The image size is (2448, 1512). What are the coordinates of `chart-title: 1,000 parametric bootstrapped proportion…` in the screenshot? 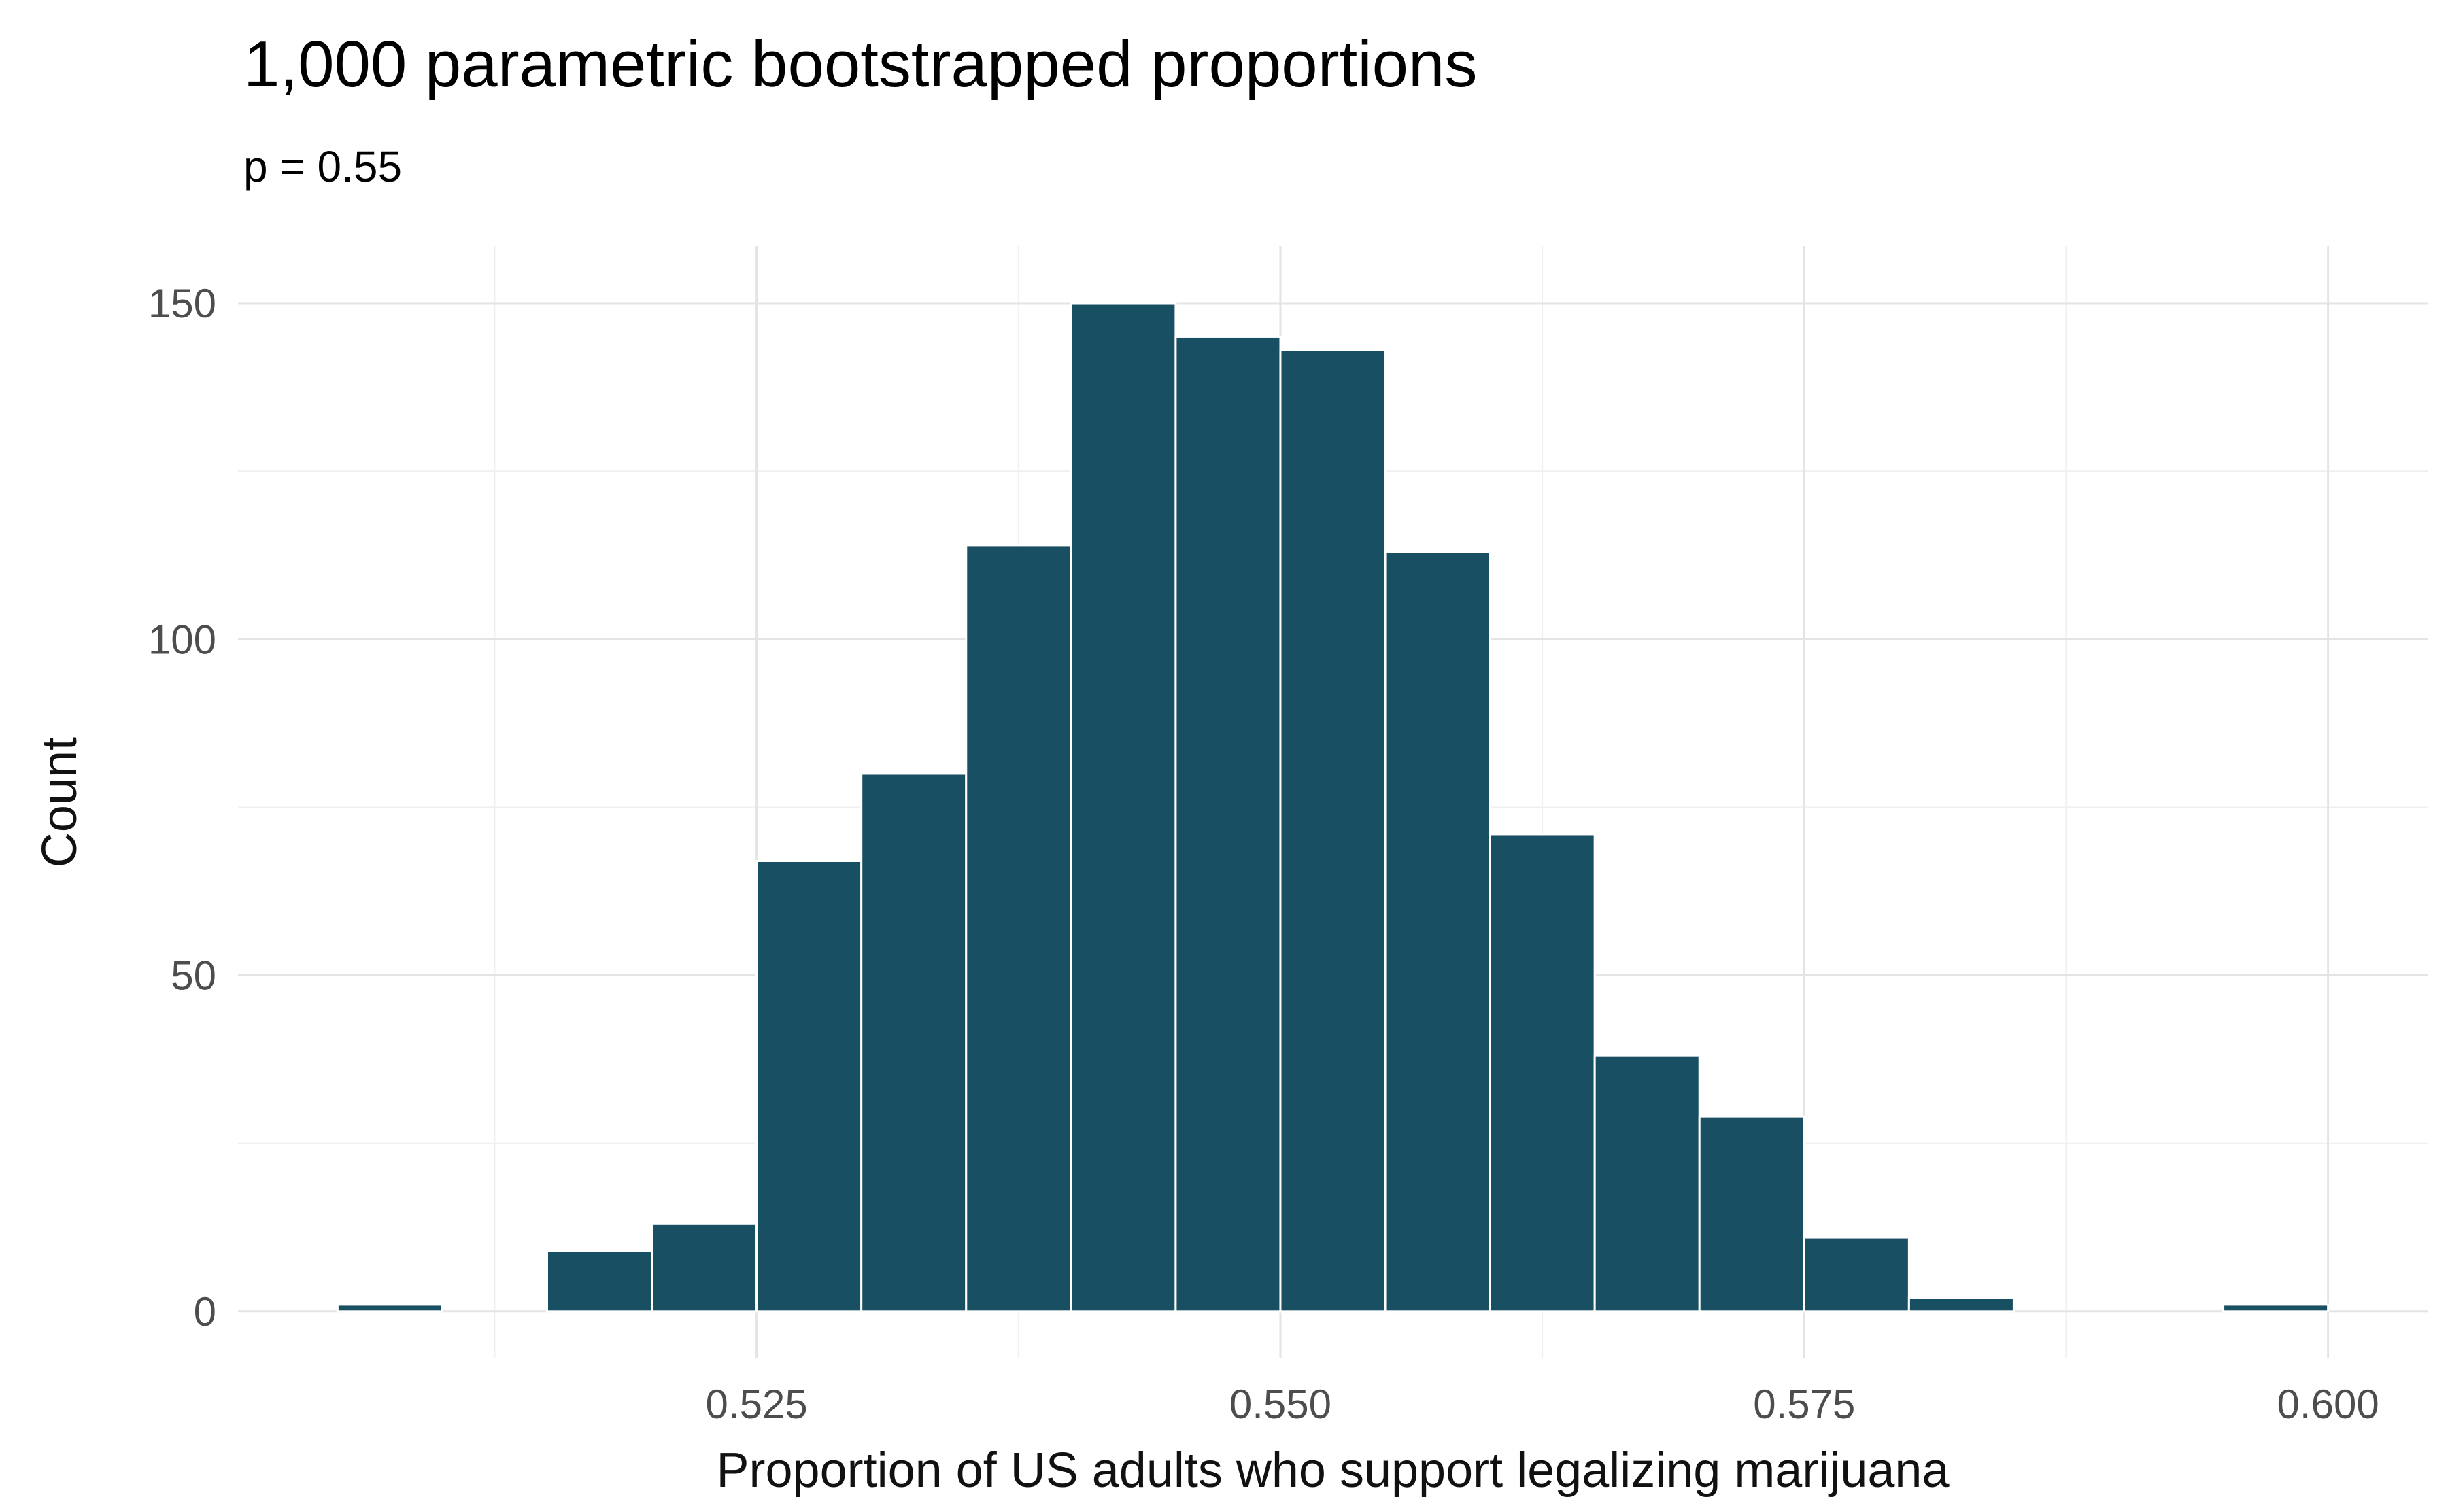 It's located at (861, 64).